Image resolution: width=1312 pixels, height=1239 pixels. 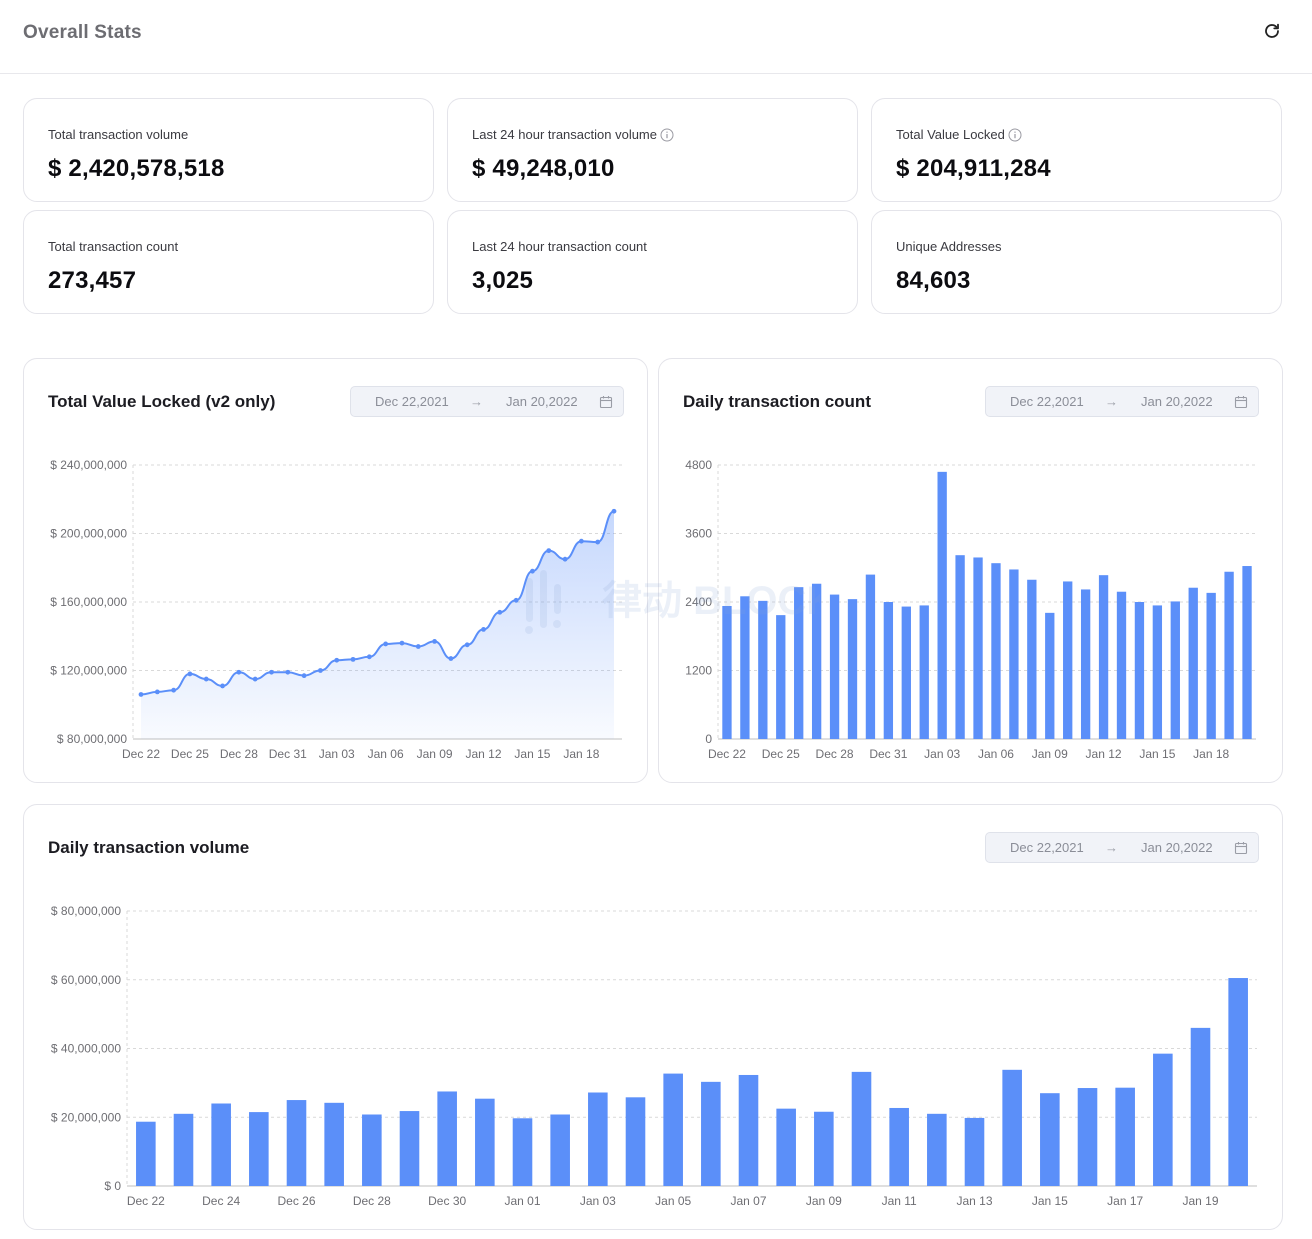 What do you see at coordinates (86, 911) in the screenshot?
I see `y-tick-label: $ 80,000,000` at bounding box center [86, 911].